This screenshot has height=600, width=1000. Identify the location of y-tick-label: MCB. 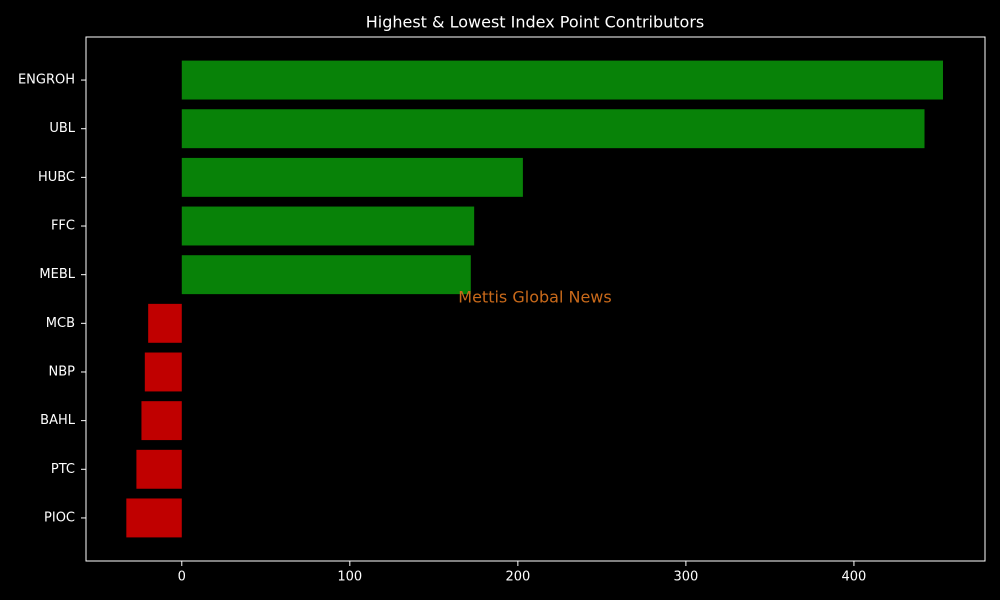
(60, 323).